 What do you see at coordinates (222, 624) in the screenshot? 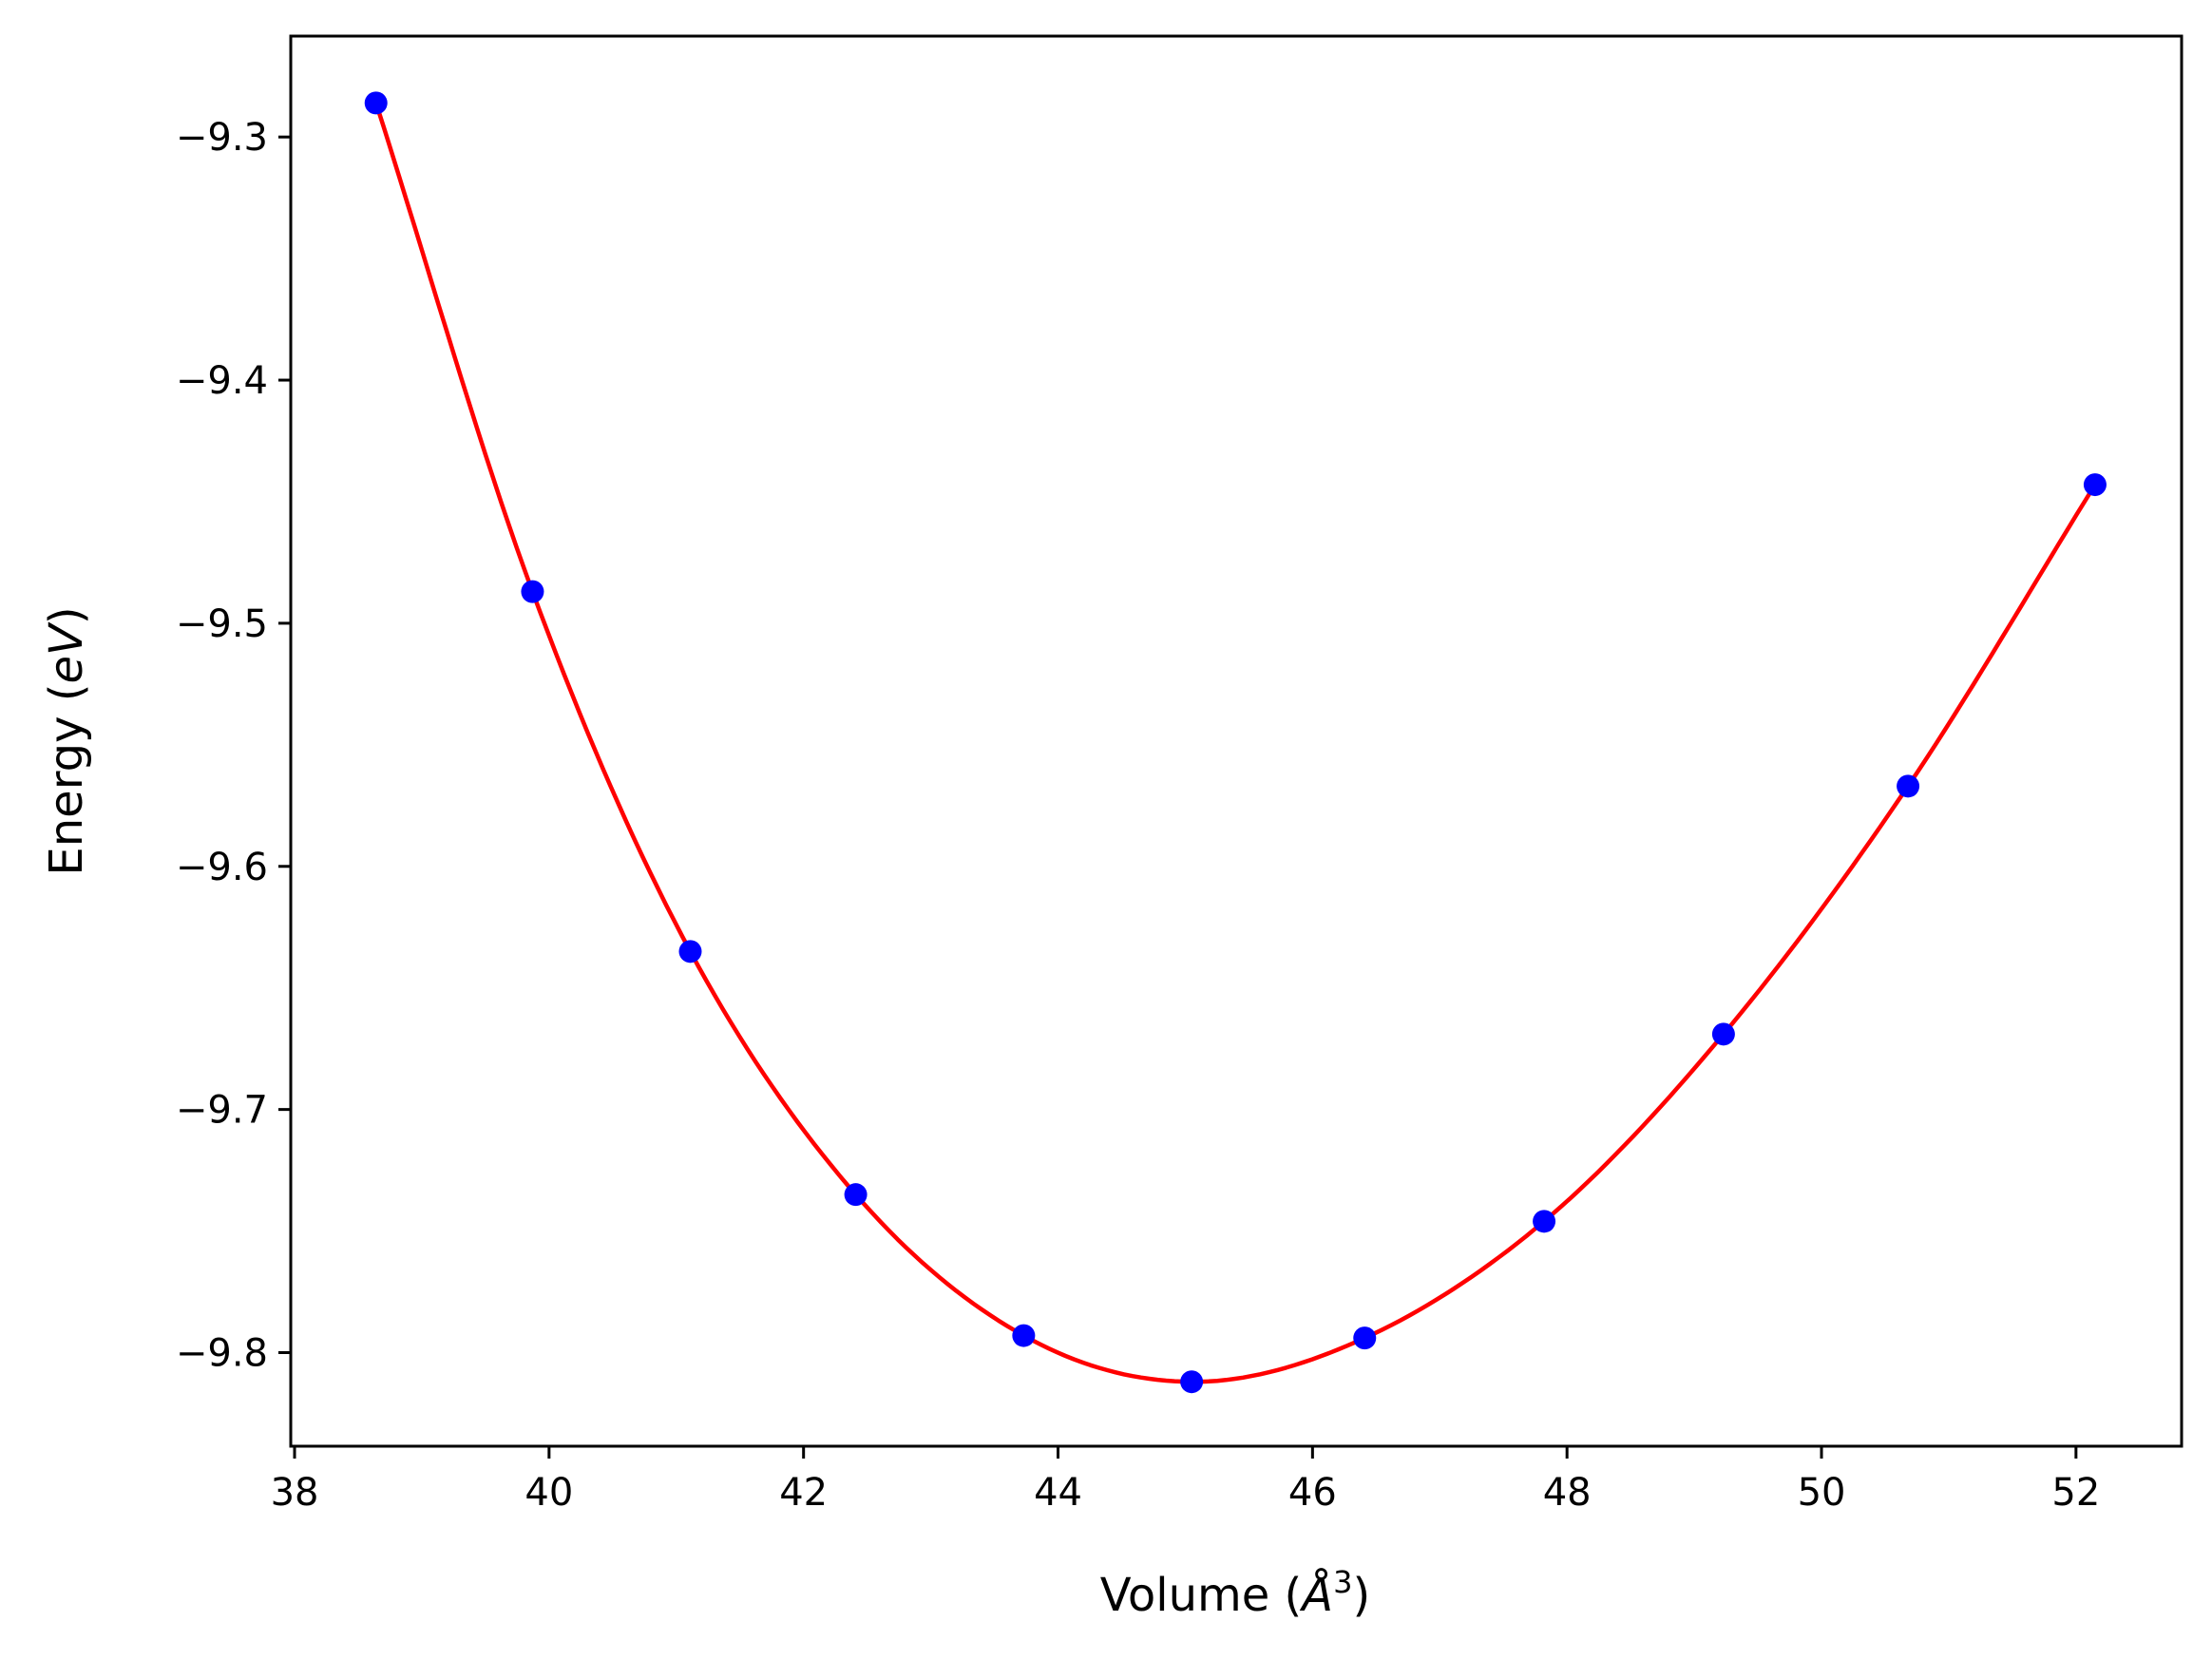
I see `y-tick-label-2: −9.5` at bounding box center [222, 624].